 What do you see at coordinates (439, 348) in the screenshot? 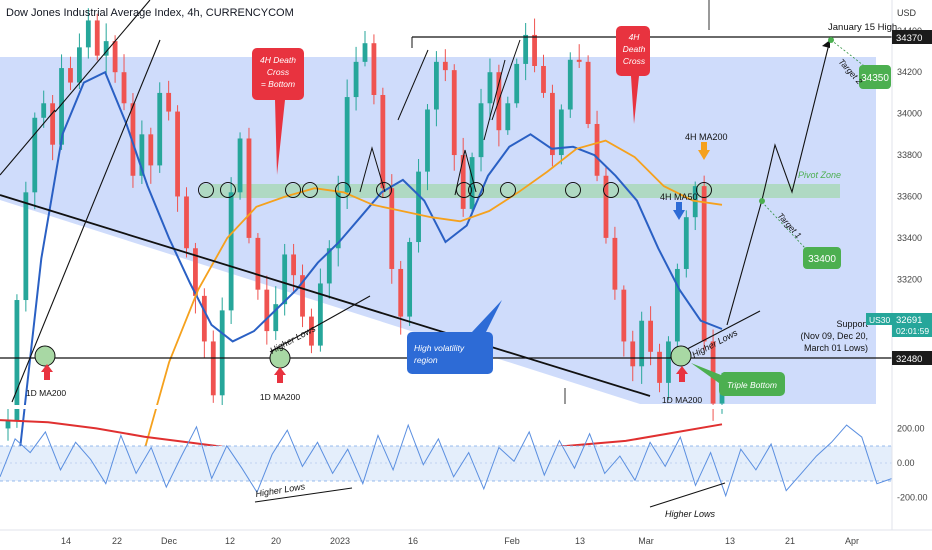
I see `high-volatility-line1: High volatility` at bounding box center [439, 348].